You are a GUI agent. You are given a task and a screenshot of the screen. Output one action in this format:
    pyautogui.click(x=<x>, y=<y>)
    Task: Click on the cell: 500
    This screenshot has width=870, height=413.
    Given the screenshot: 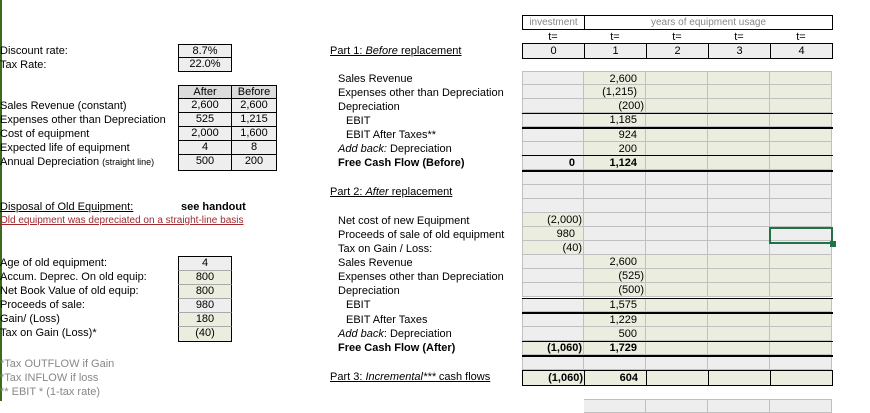 What is the action you would take?
    pyautogui.click(x=615, y=334)
    